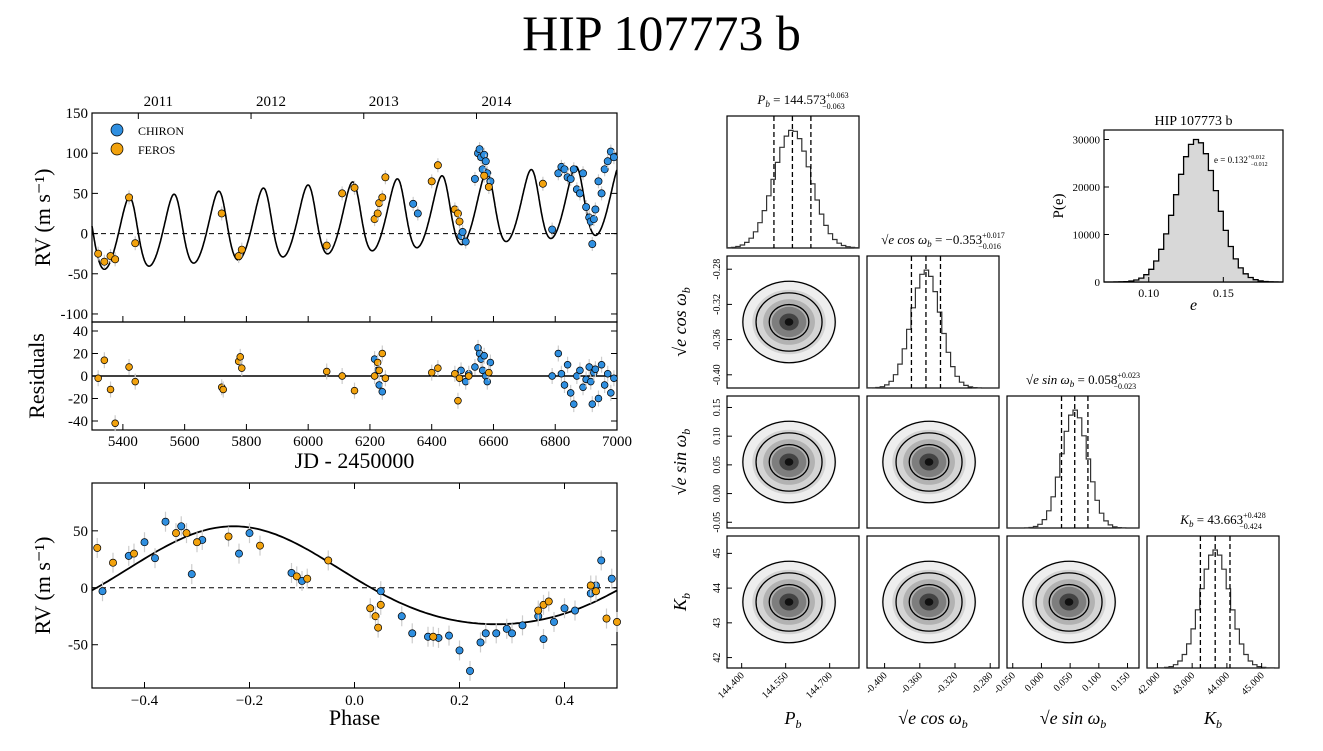 The width and height of the screenshot is (1323, 751). I want to click on y-axis-label: RV (m s⁻¹), so click(42, 218).